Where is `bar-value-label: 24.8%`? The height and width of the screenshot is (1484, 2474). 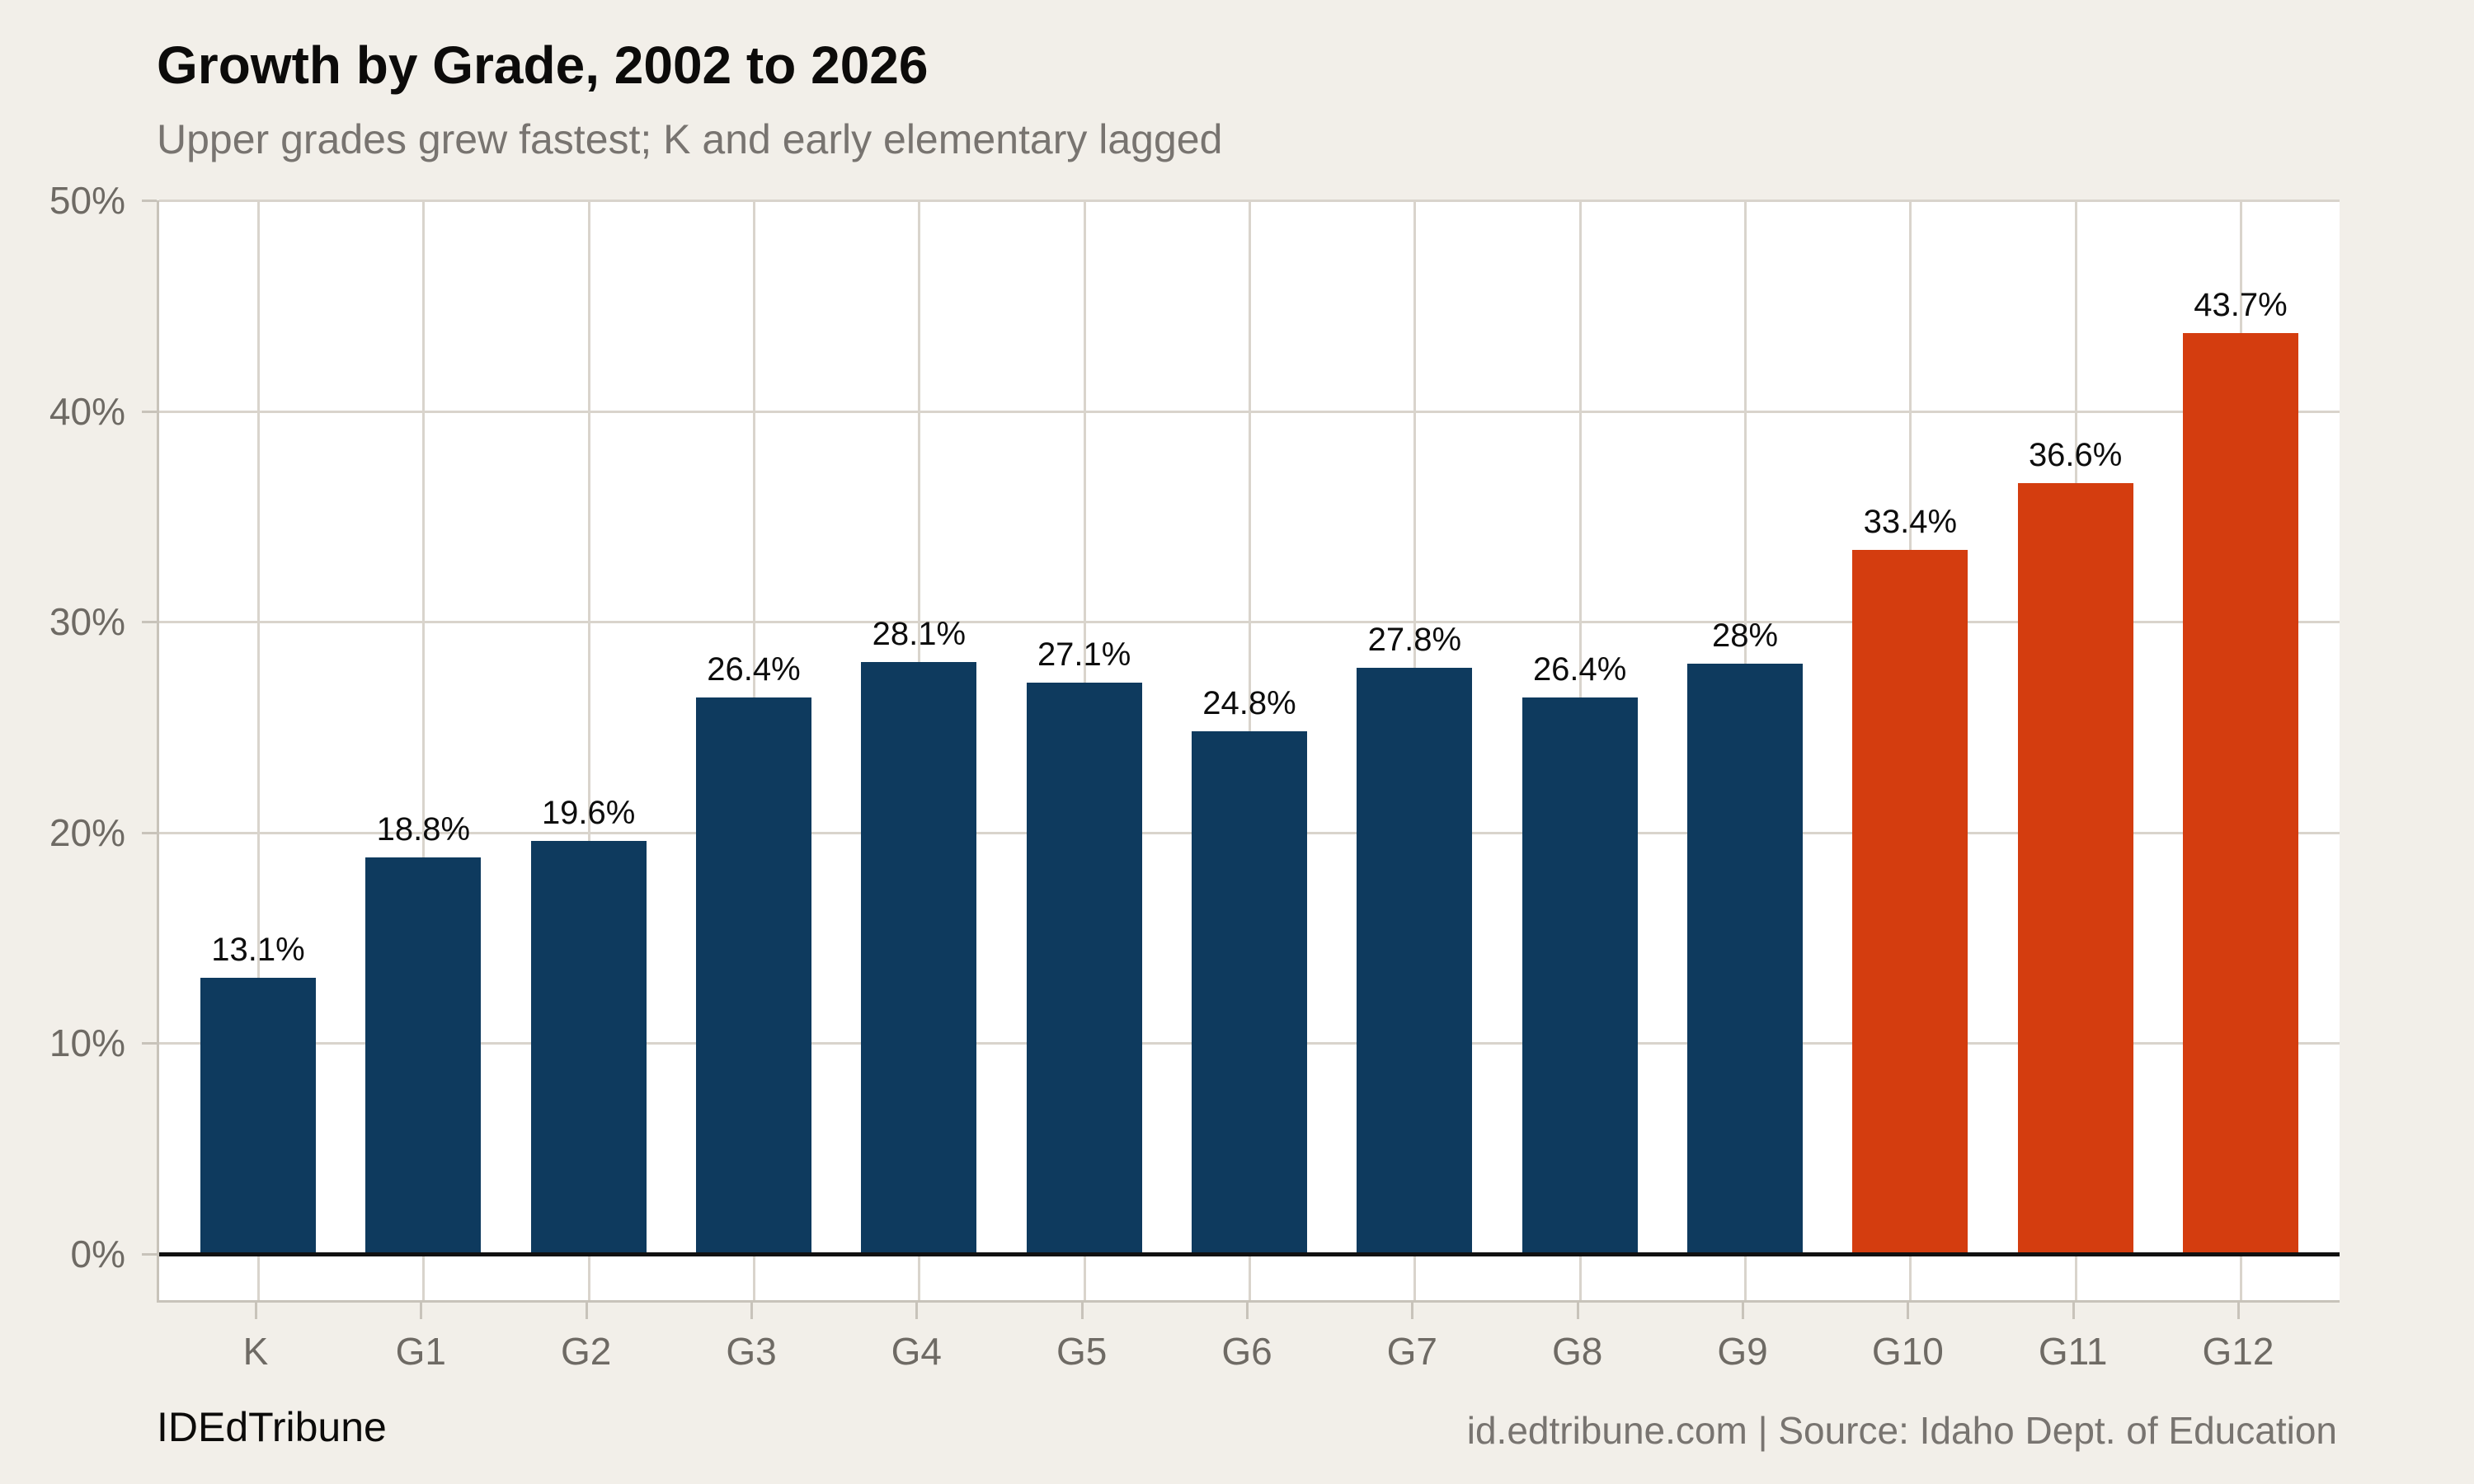
bar-value-label: 24.8% is located at coordinates (1249, 703).